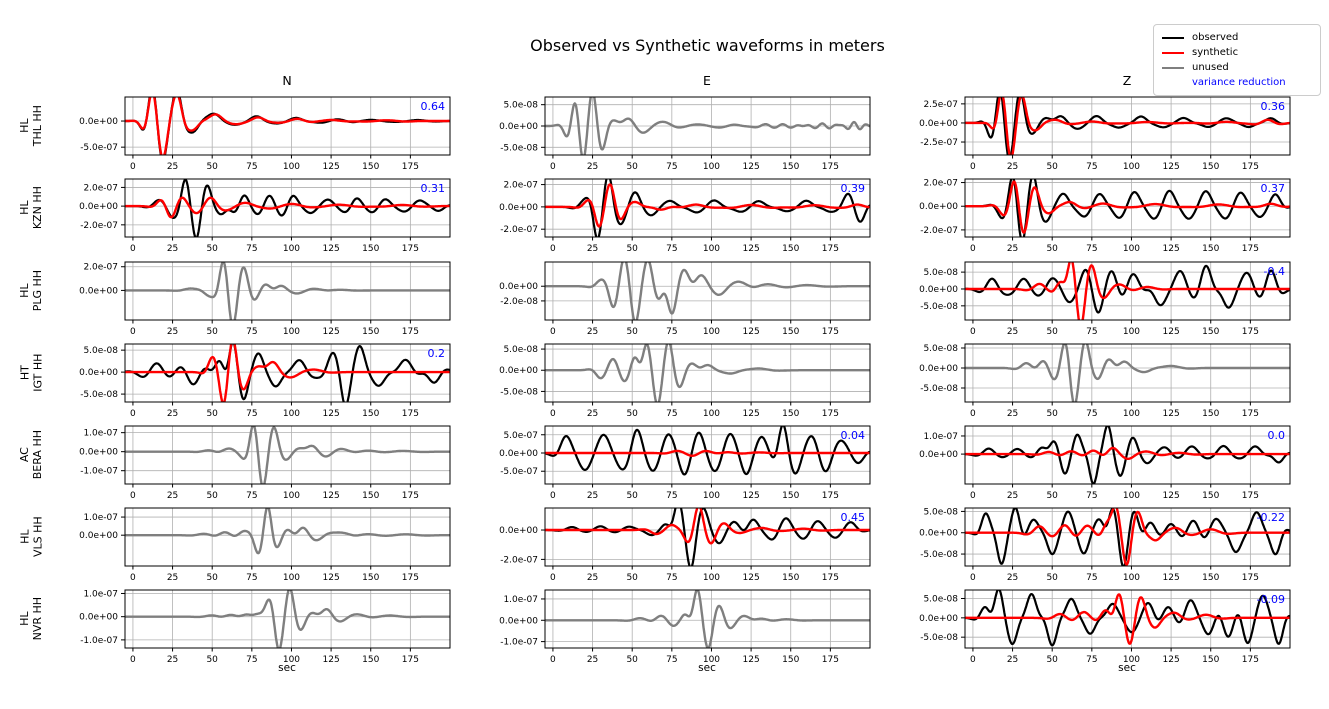 This screenshot has width=1329, height=709. I want to click on legend-label: variance reduction, so click(1239, 82).